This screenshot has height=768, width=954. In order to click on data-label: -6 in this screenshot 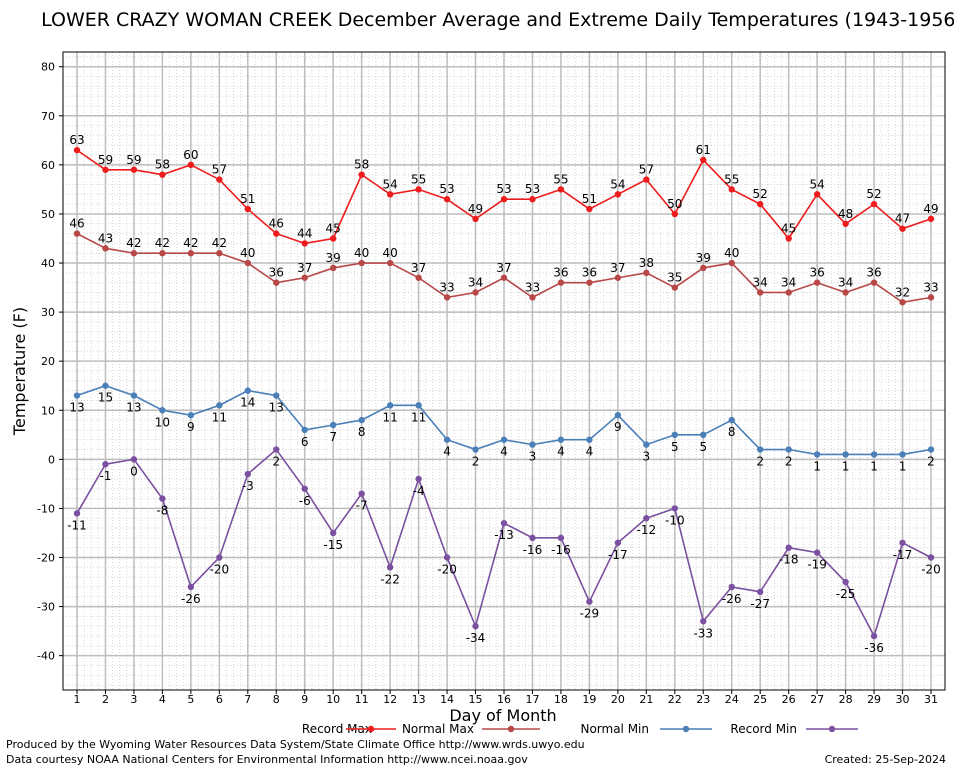, I will do `click(305, 501)`.